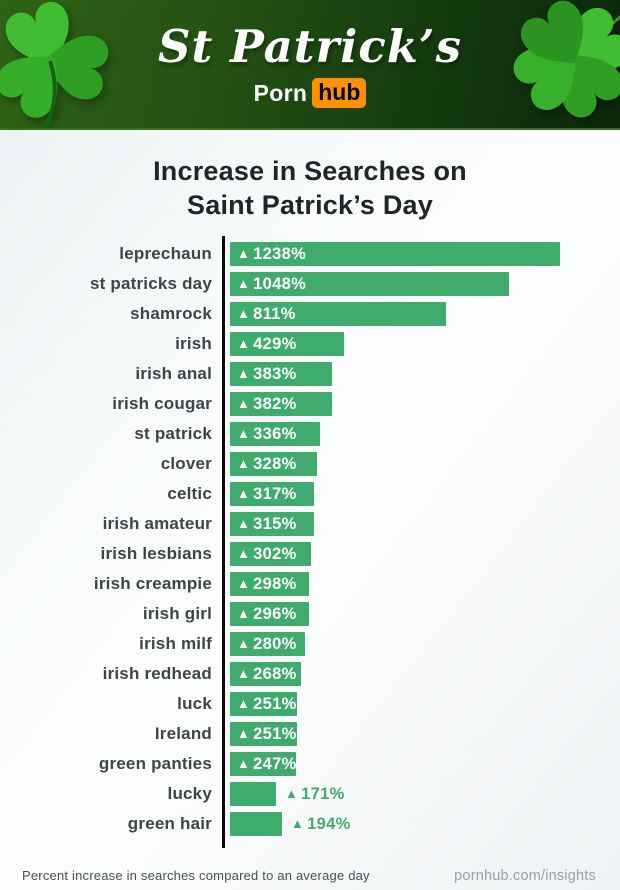 This screenshot has width=620, height=890. Describe the element at coordinates (268, 254) in the screenshot. I see `value-label: ▲ 1238%` at that location.